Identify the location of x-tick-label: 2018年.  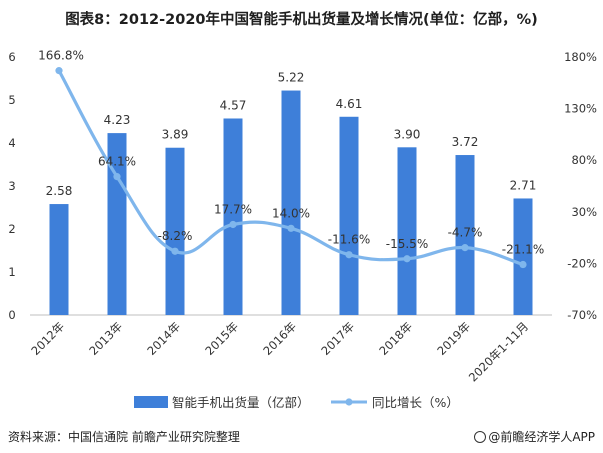
(395, 338).